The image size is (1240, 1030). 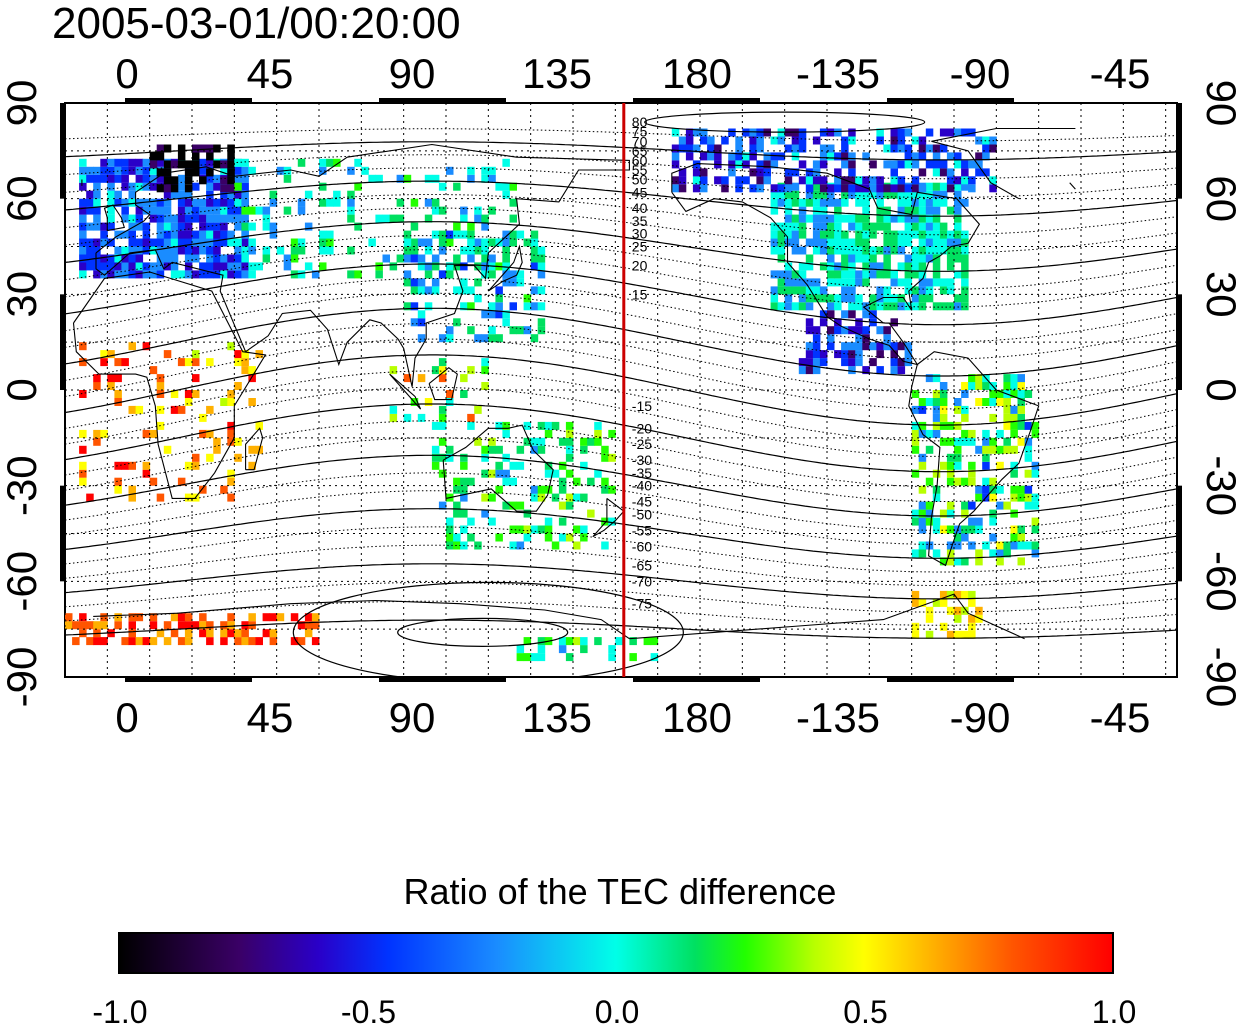 What do you see at coordinates (62, 151) in the screenshot?
I see `border-bar-left` at bounding box center [62, 151].